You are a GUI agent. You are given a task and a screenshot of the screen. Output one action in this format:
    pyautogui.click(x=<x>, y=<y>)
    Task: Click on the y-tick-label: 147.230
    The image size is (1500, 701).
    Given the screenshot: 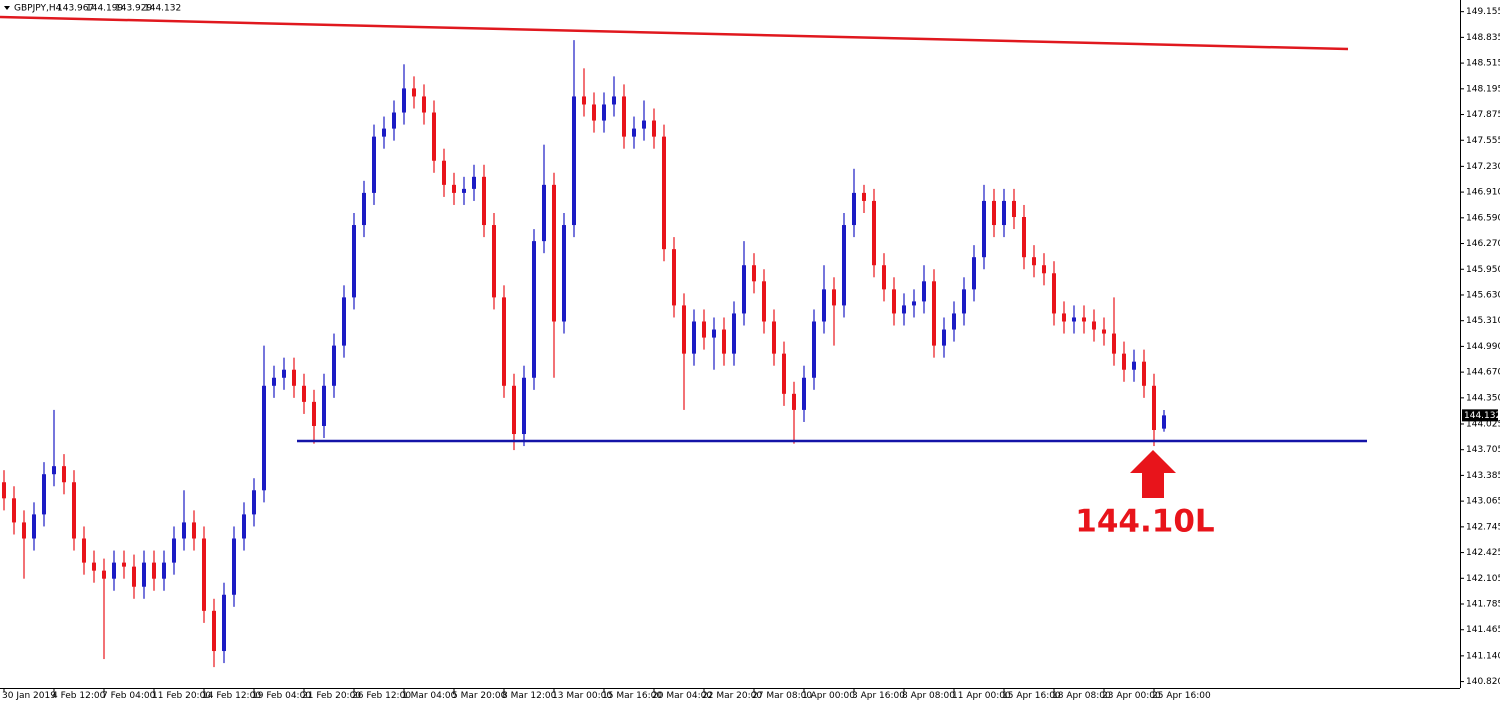 What is the action you would take?
    pyautogui.click(x=1483, y=167)
    